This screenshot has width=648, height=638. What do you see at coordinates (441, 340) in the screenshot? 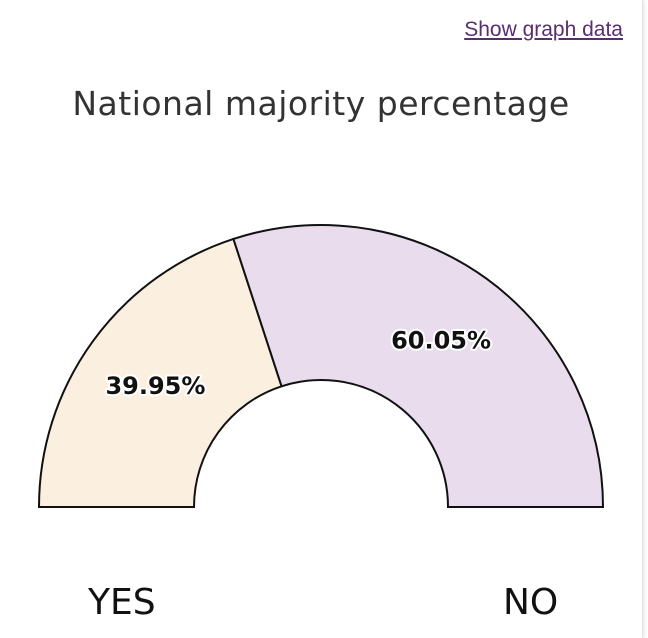
I see `slice-value-label-no: 60.05%` at bounding box center [441, 340].